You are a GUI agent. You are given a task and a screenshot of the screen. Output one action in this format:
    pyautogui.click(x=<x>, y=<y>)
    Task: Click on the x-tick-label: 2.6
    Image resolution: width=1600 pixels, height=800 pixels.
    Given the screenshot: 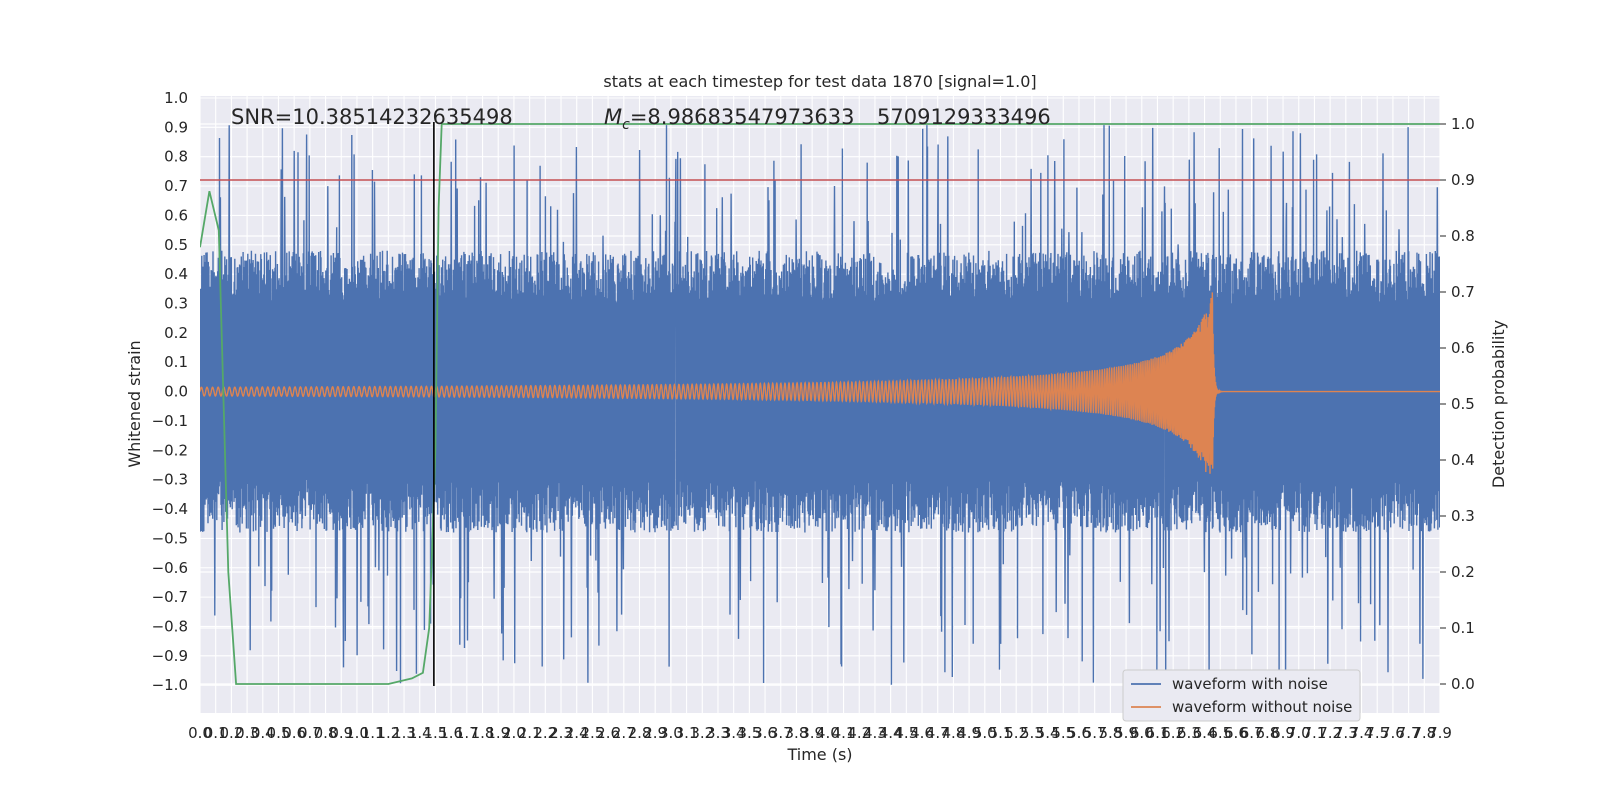 What is the action you would take?
    pyautogui.click(x=608, y=733)
    